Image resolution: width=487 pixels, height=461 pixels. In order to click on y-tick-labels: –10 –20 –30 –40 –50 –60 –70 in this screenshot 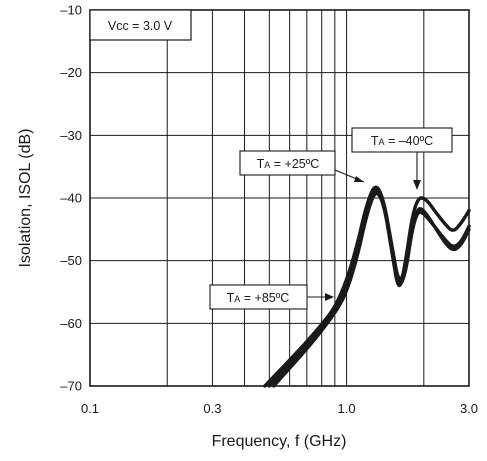, I will do `click(71, 198)`.